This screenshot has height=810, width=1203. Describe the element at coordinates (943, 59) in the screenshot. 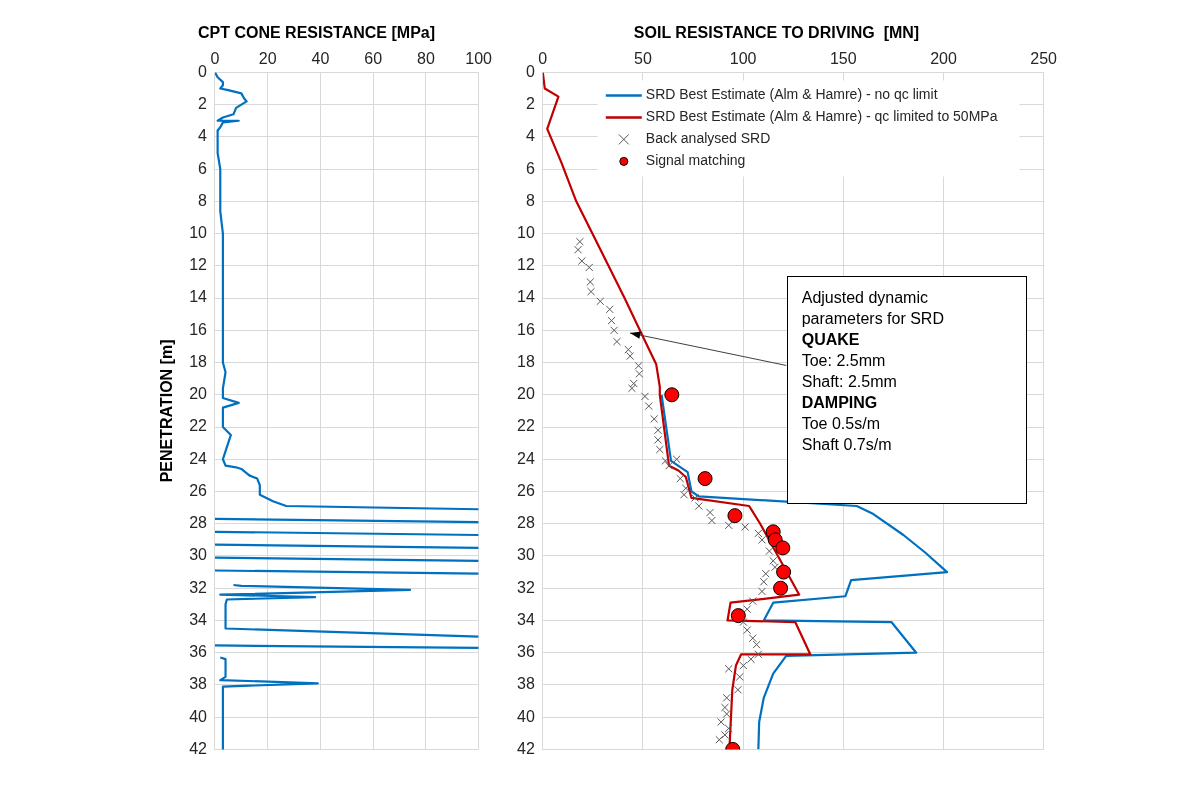

I see `x-tick-label: 200` at that location.